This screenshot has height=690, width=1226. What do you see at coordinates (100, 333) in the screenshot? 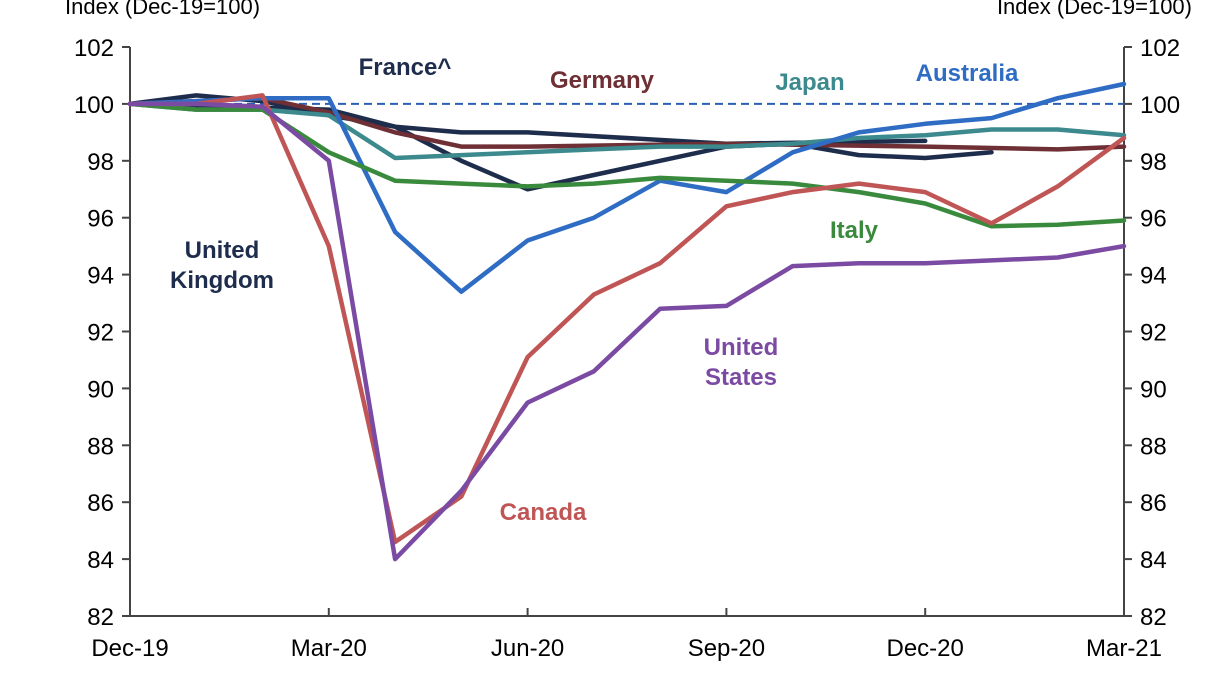
I see `y-tick-label-left: 92` at bounding box center [100, 333].